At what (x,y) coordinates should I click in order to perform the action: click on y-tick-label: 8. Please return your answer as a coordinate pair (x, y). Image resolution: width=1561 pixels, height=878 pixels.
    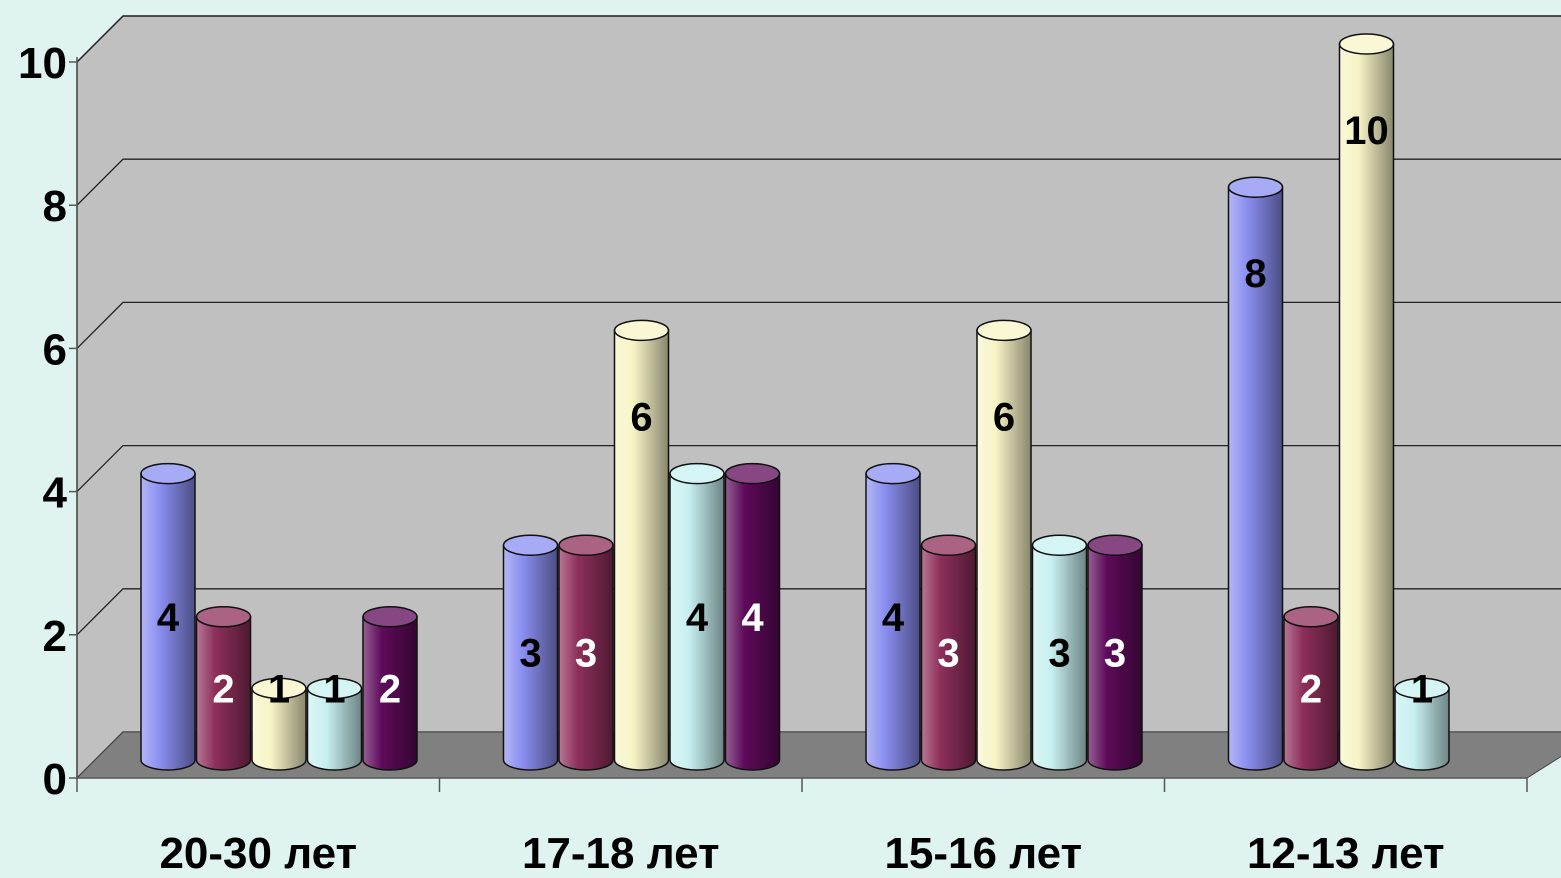
    Looking at the image, I should click on (55, 206).